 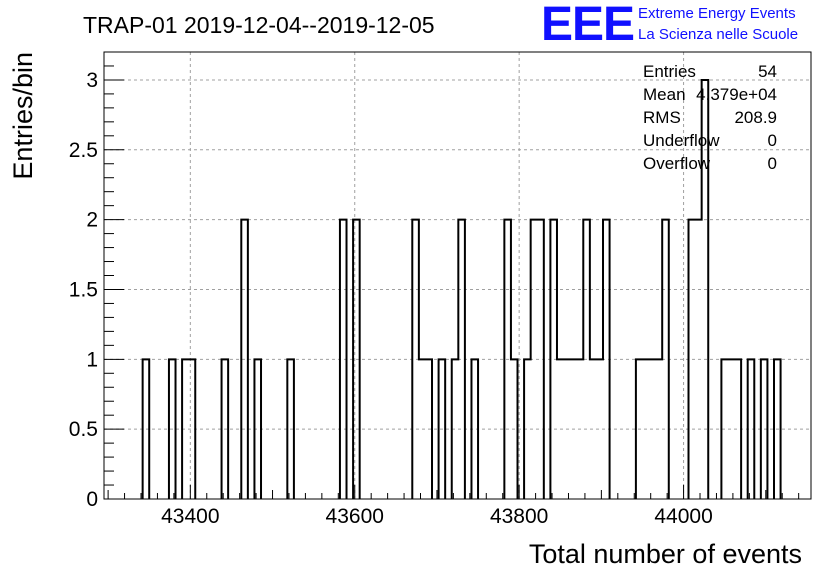 I want to click on y-tick-label: 2.5, so click(x=83, y=150).